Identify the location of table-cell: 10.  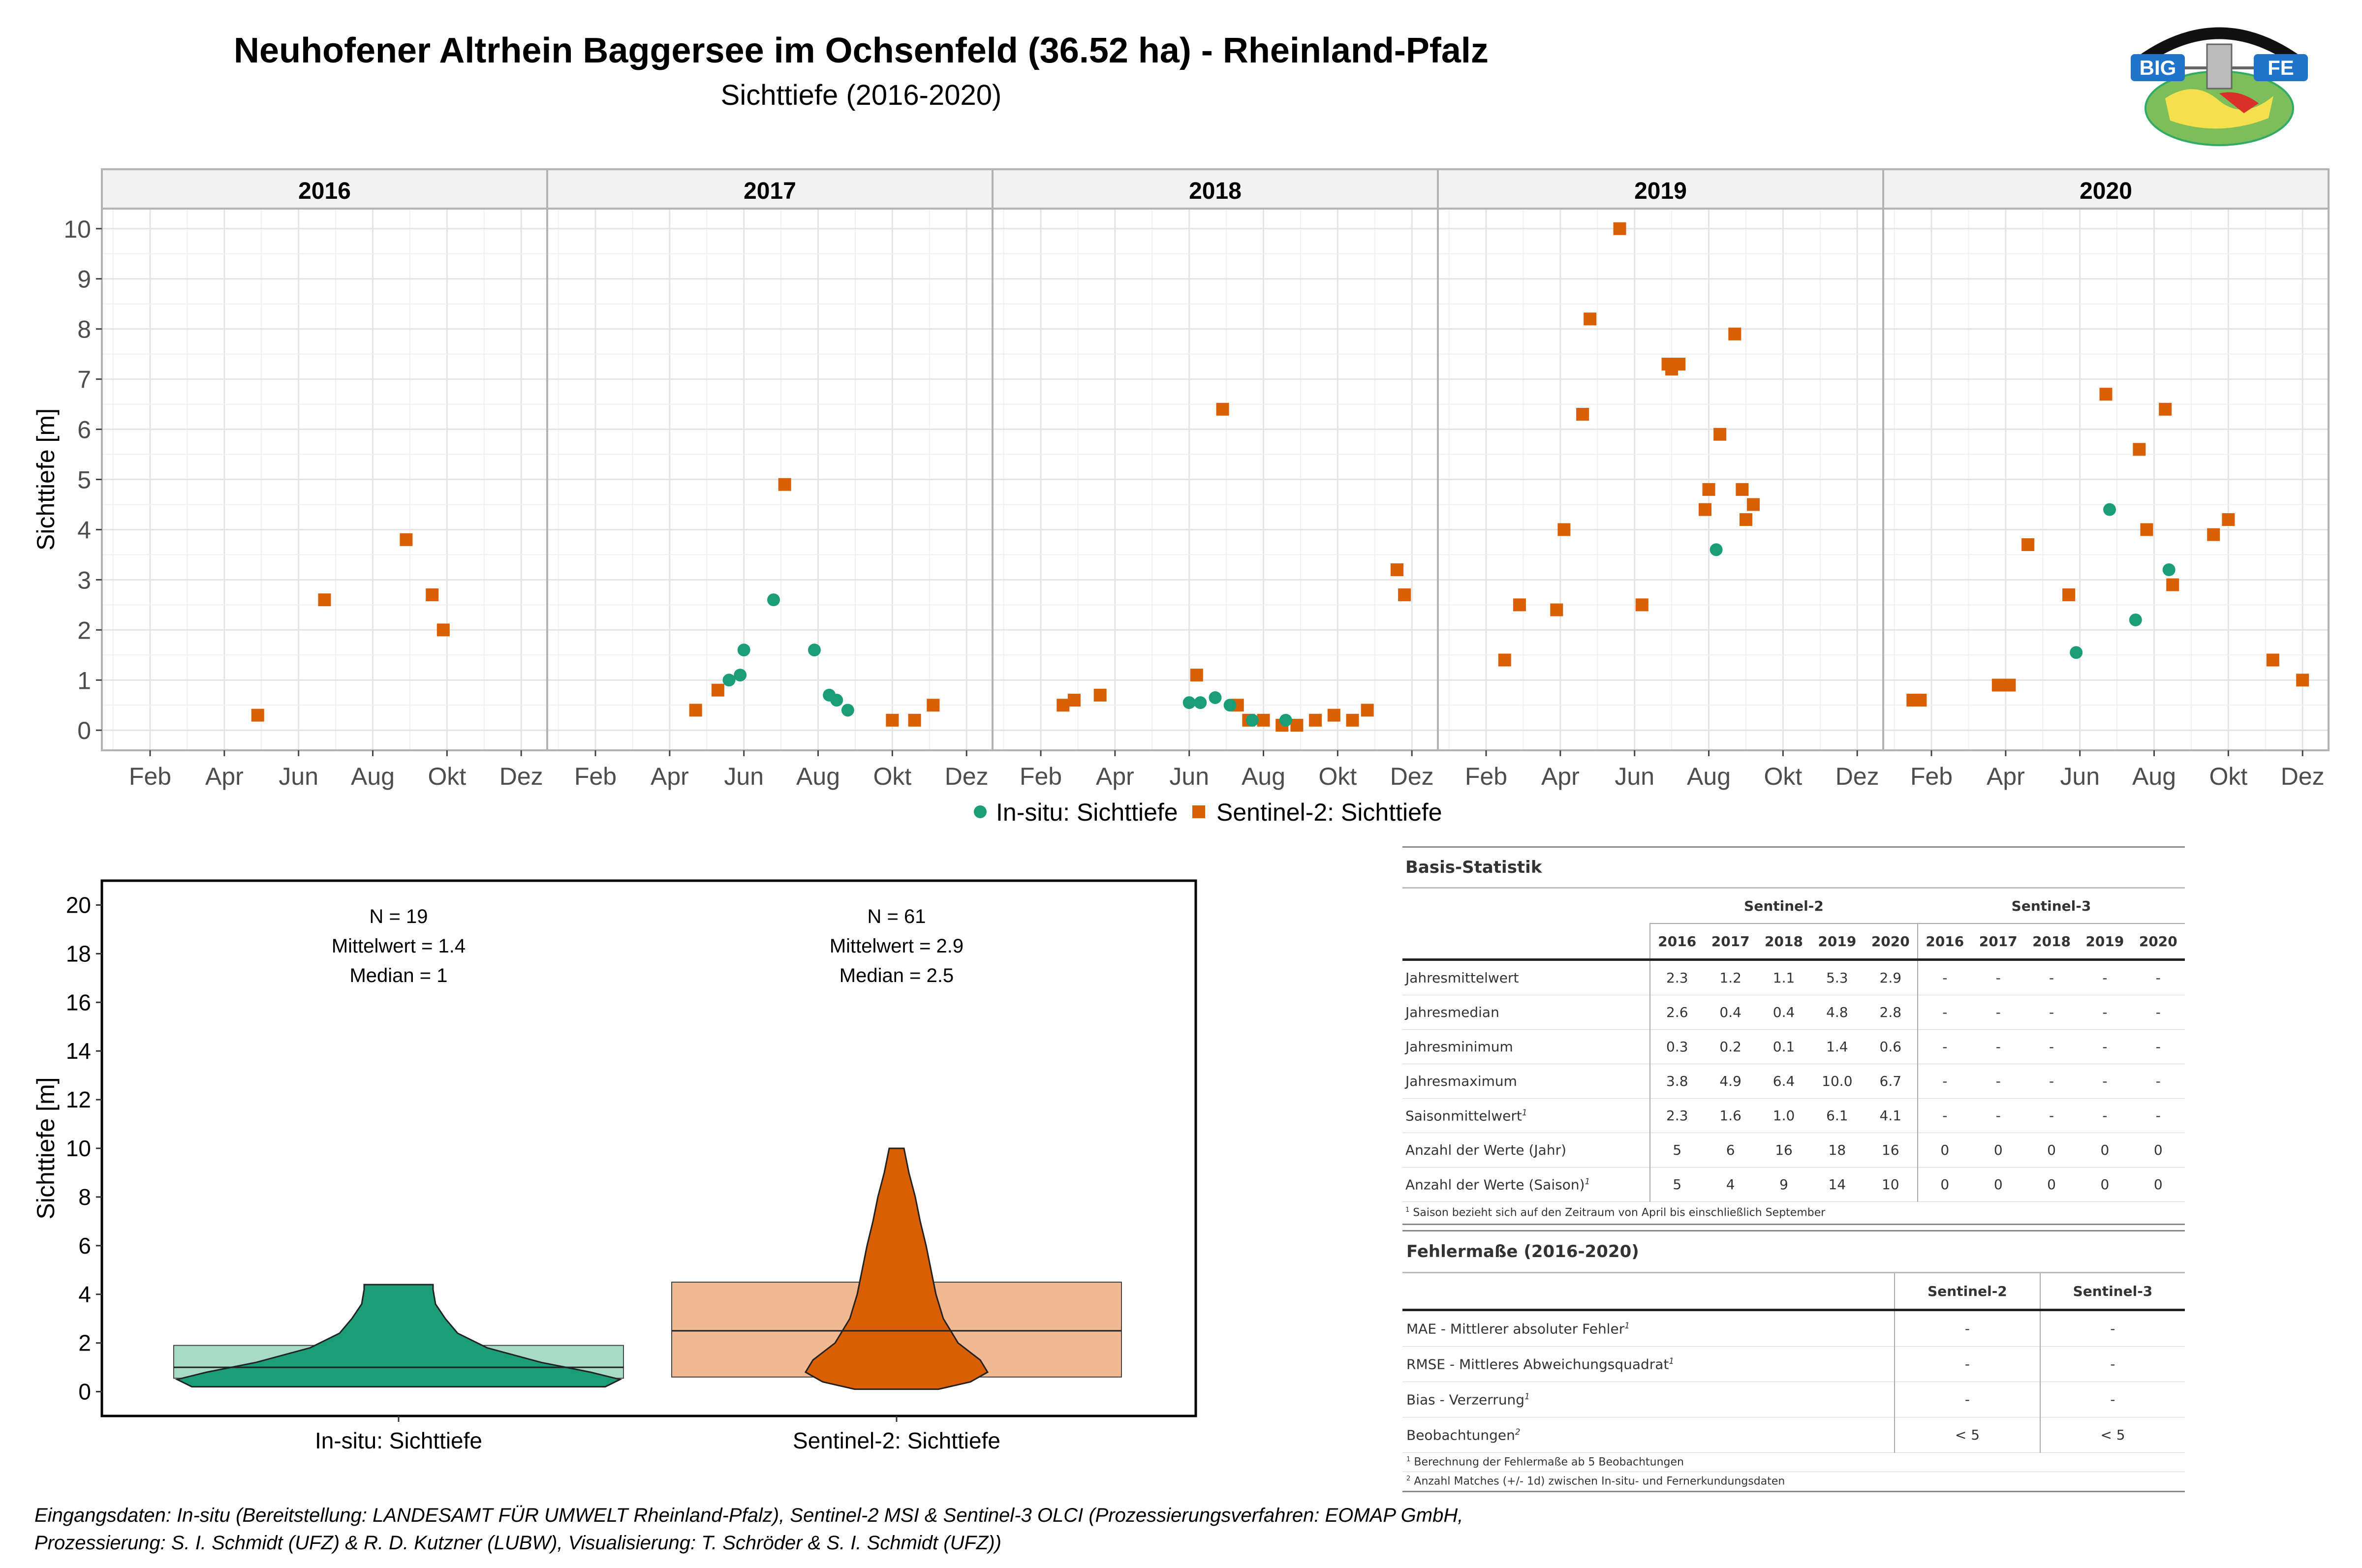
(1891, 1185).